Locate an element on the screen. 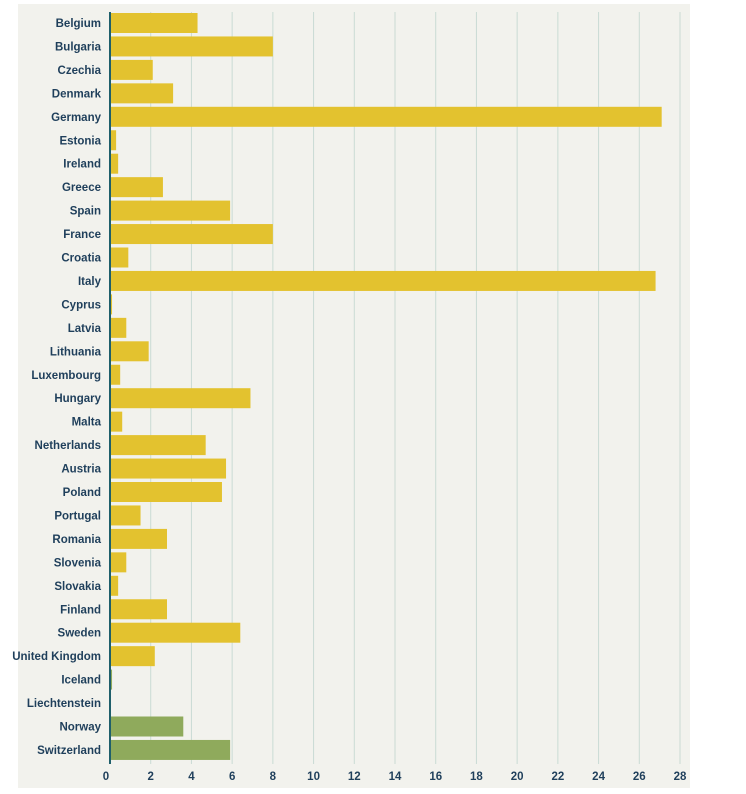 The image size is (746, 794). category-label: Malta is located at coordinates (87, 423).